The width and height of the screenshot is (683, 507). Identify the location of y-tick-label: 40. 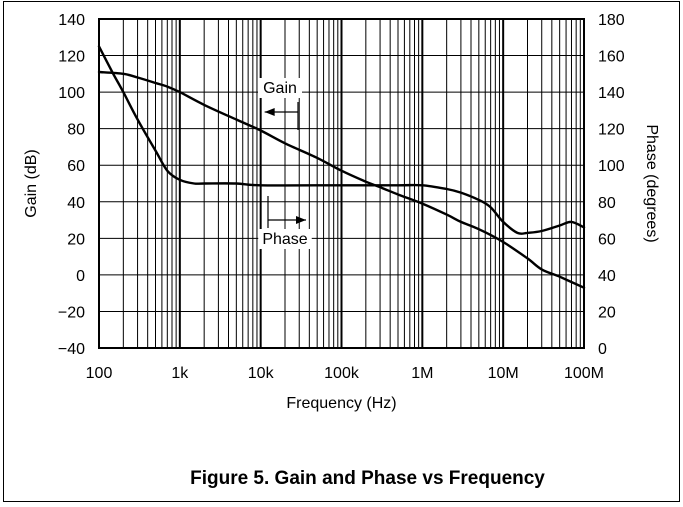
(76, 203).